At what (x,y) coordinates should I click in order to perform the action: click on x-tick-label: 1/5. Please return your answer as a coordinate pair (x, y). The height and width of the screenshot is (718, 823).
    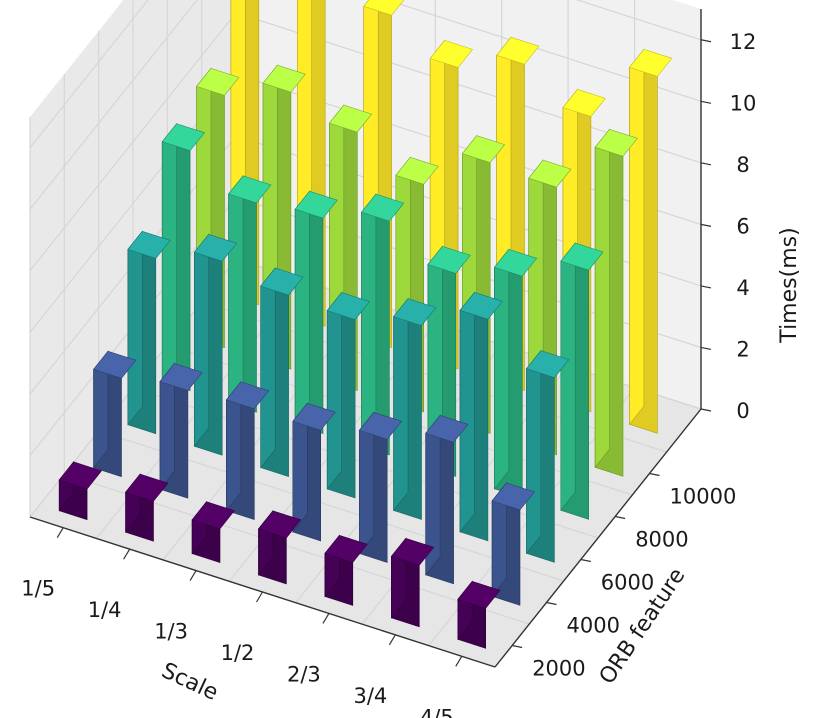
    Looking at the image, I should click on (38, 589).